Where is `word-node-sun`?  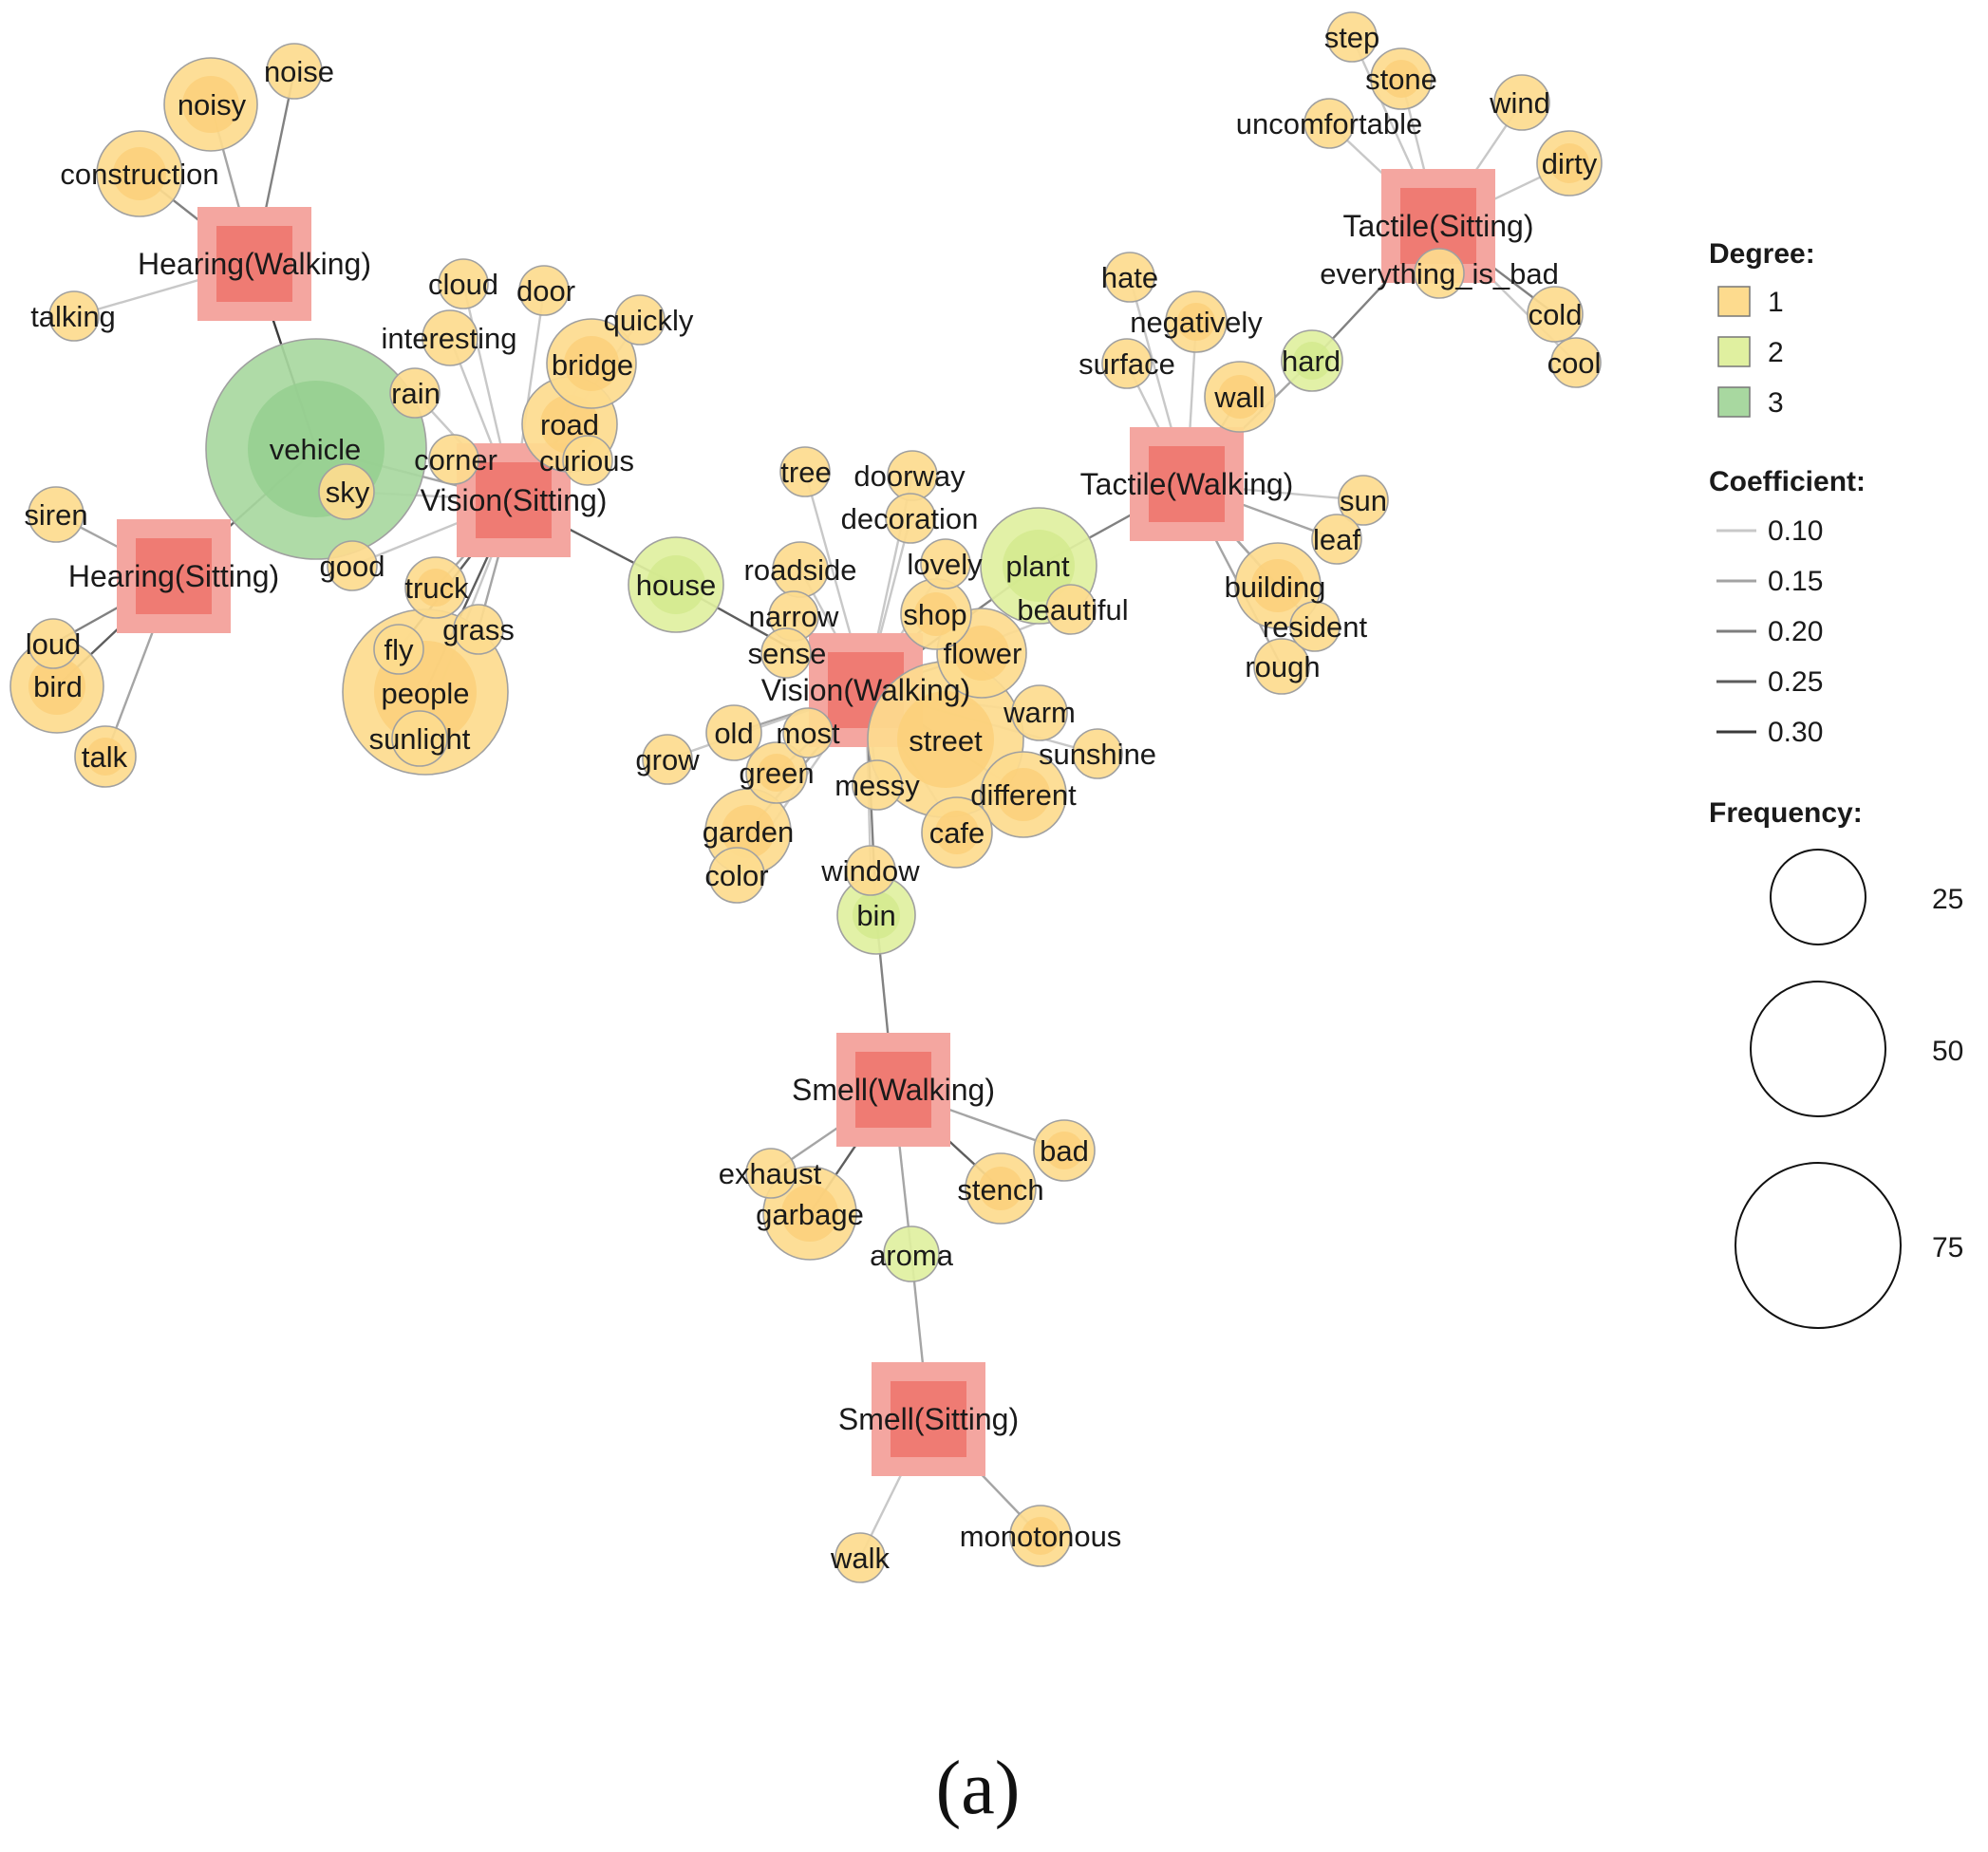
word-node-sun is located at coordinates (1363, 500).